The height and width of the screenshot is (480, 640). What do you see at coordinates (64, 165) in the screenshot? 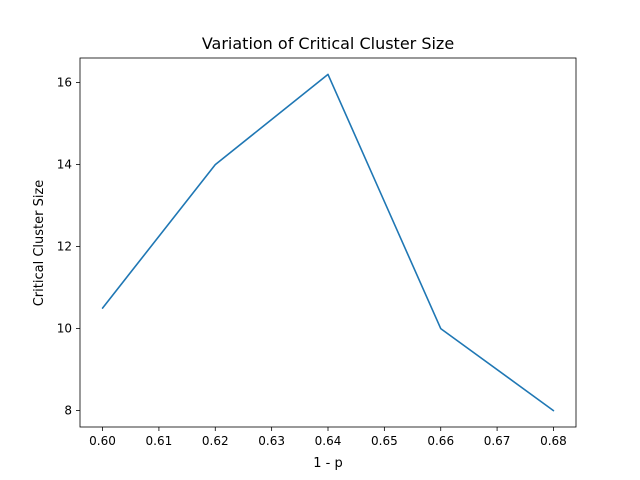
I see `y-tick-label: 14` at bounding box center [64, 165].